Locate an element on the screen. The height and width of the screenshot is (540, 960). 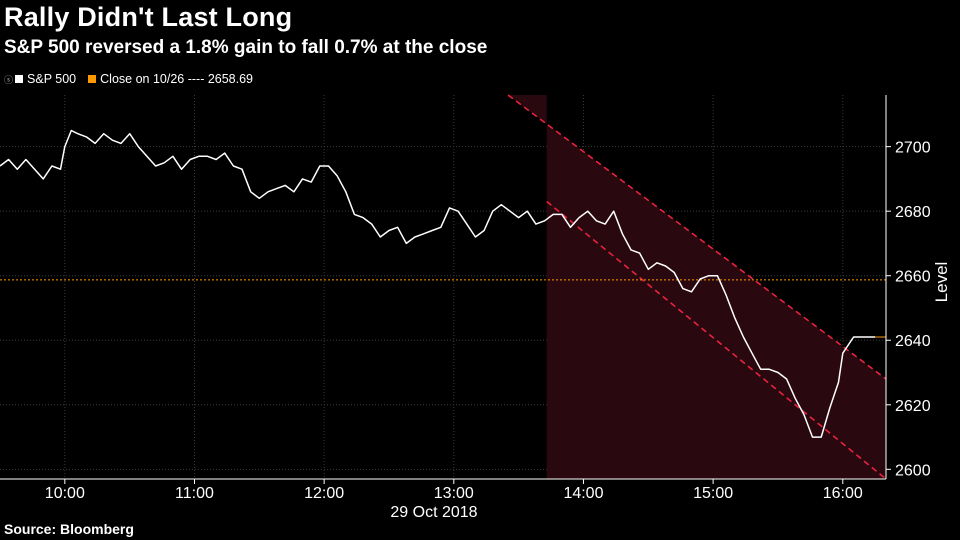
y-tick-label: 2600 is located at coordinates (913, 470).